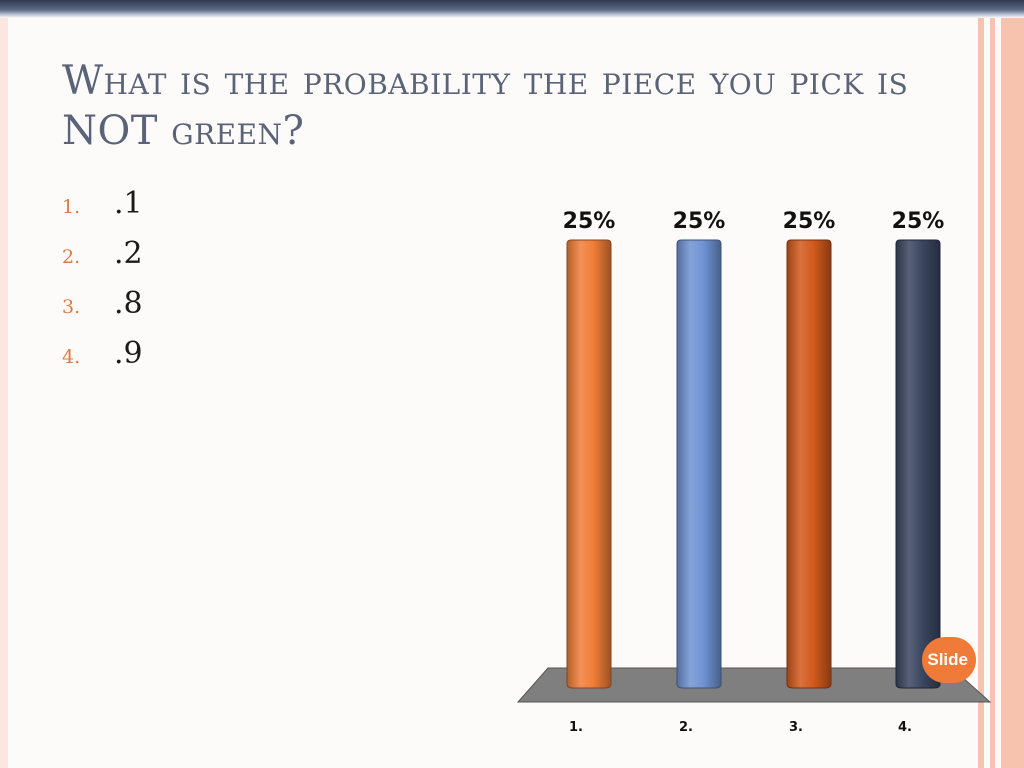 The height and width of the screenshot is (768, 1024). What do you see at coordinates (110, 131) in the screenshot?
I see `title-emphasis: NOT` at bounding box center [110, 131].